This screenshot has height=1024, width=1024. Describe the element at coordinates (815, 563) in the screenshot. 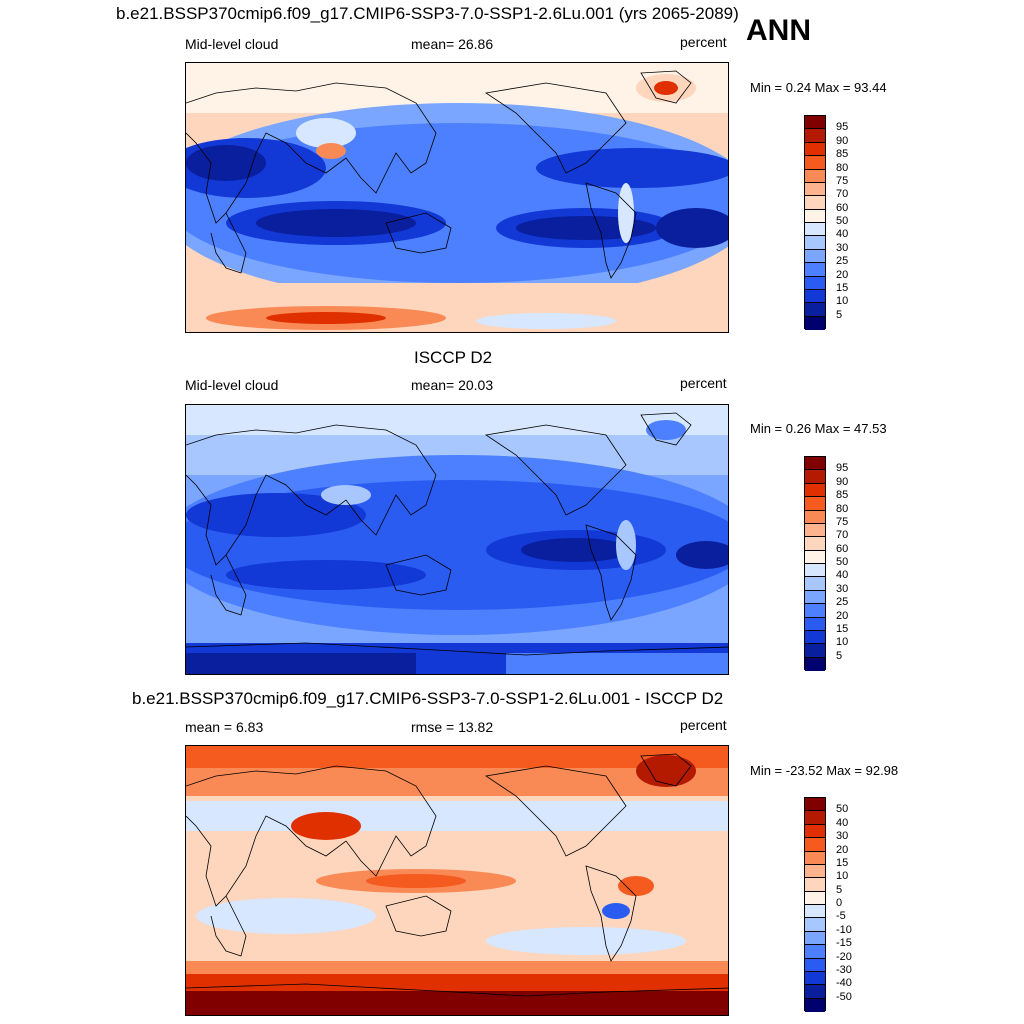

I see `panel2-colorbar` at that location.